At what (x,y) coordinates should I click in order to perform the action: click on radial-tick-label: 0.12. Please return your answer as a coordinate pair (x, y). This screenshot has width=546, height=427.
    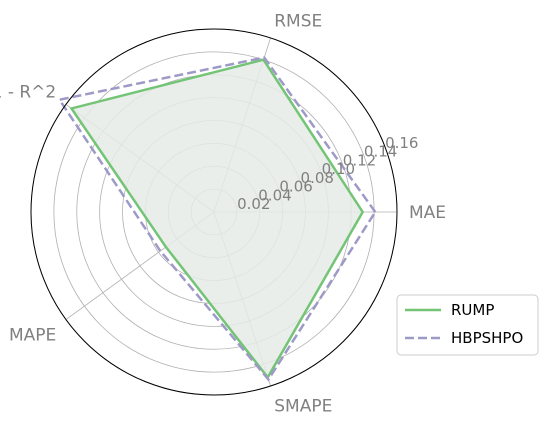
    Looking at the image, I should click on (359, 160).